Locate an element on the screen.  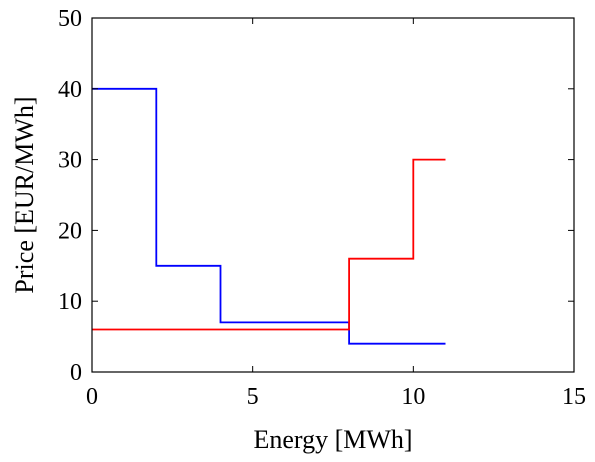
y-tick-label: 30 is located at coordinates (70, 161).